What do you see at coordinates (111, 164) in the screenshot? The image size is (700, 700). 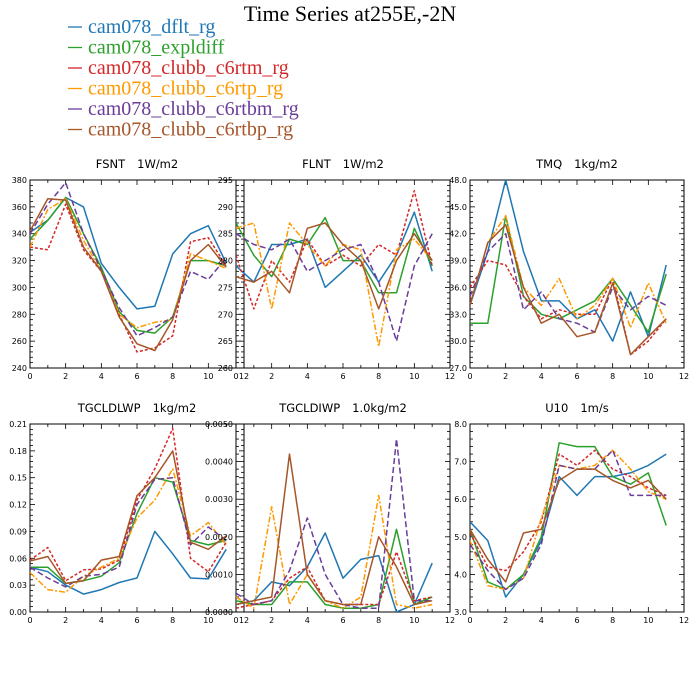 I see `panel-variable: FSNT` at bounding box center [111, 164].